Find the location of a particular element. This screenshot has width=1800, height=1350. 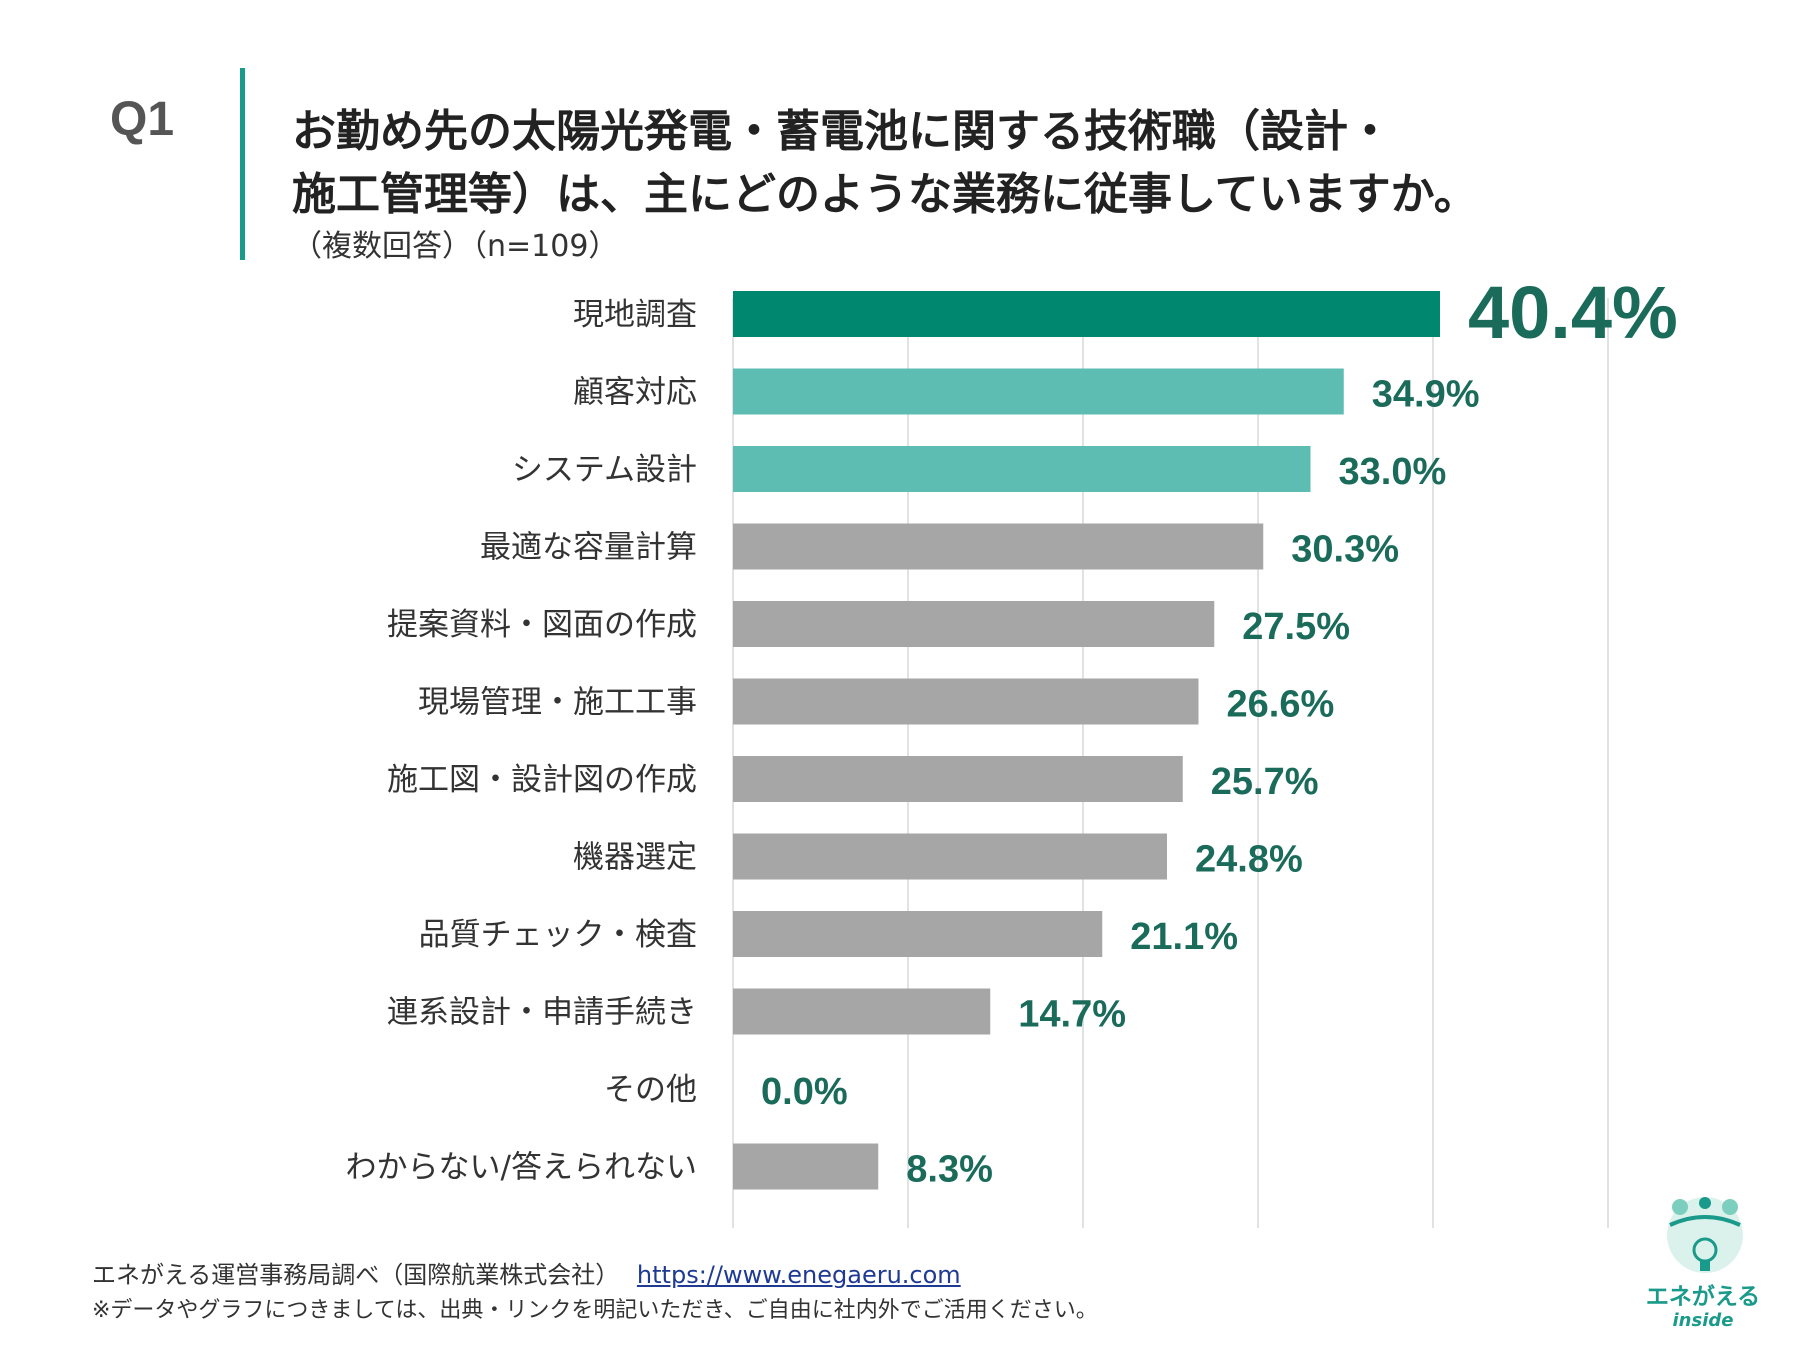

category-label: 最適な容量計算 is located at coordinates (588, 548).